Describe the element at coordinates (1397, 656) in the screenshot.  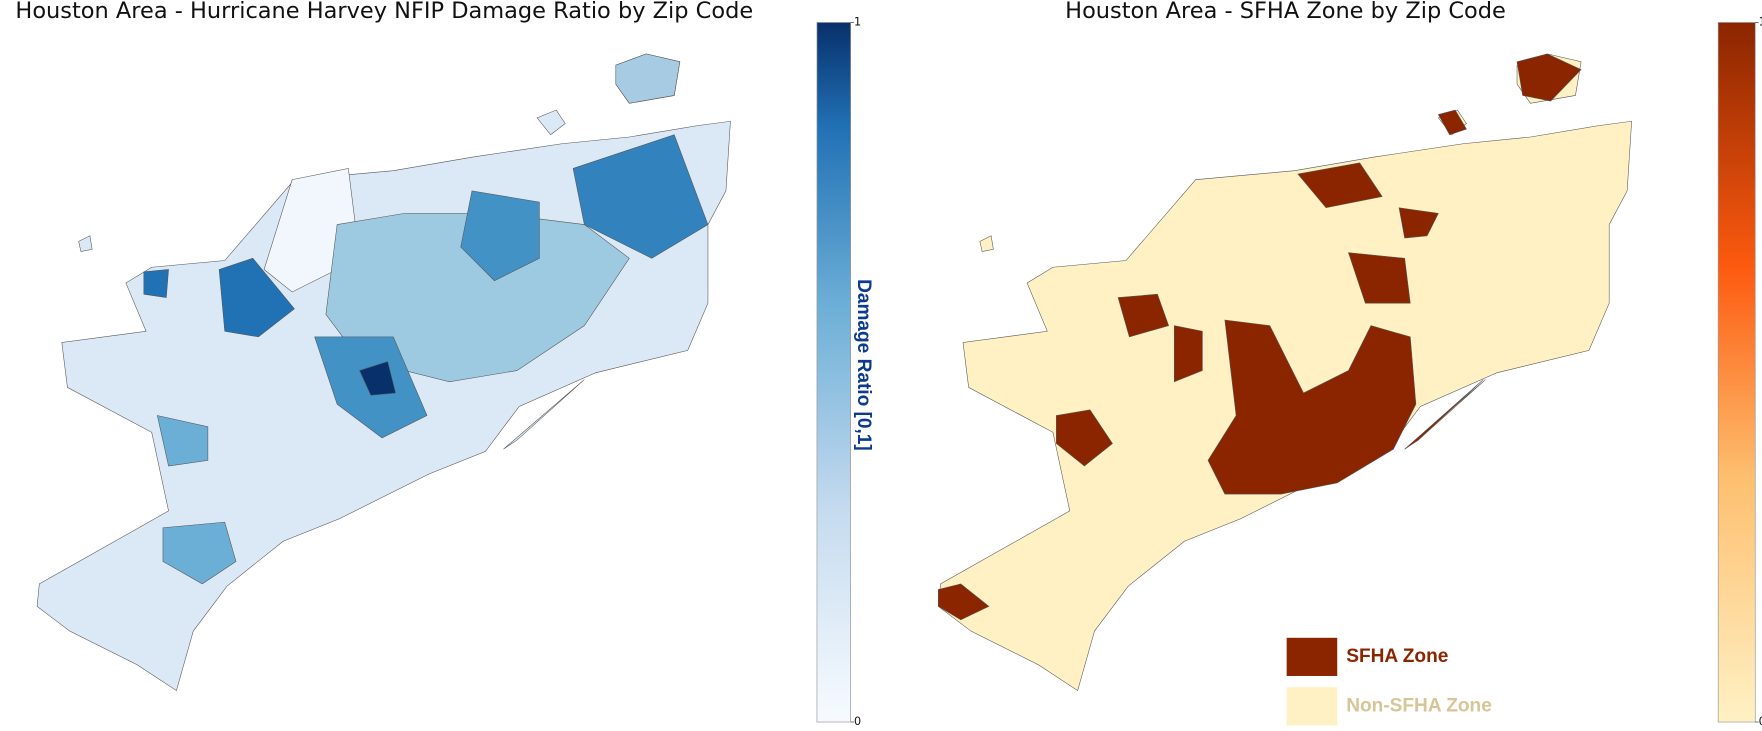
I see `legend-label: SFHA Zone` at that location.